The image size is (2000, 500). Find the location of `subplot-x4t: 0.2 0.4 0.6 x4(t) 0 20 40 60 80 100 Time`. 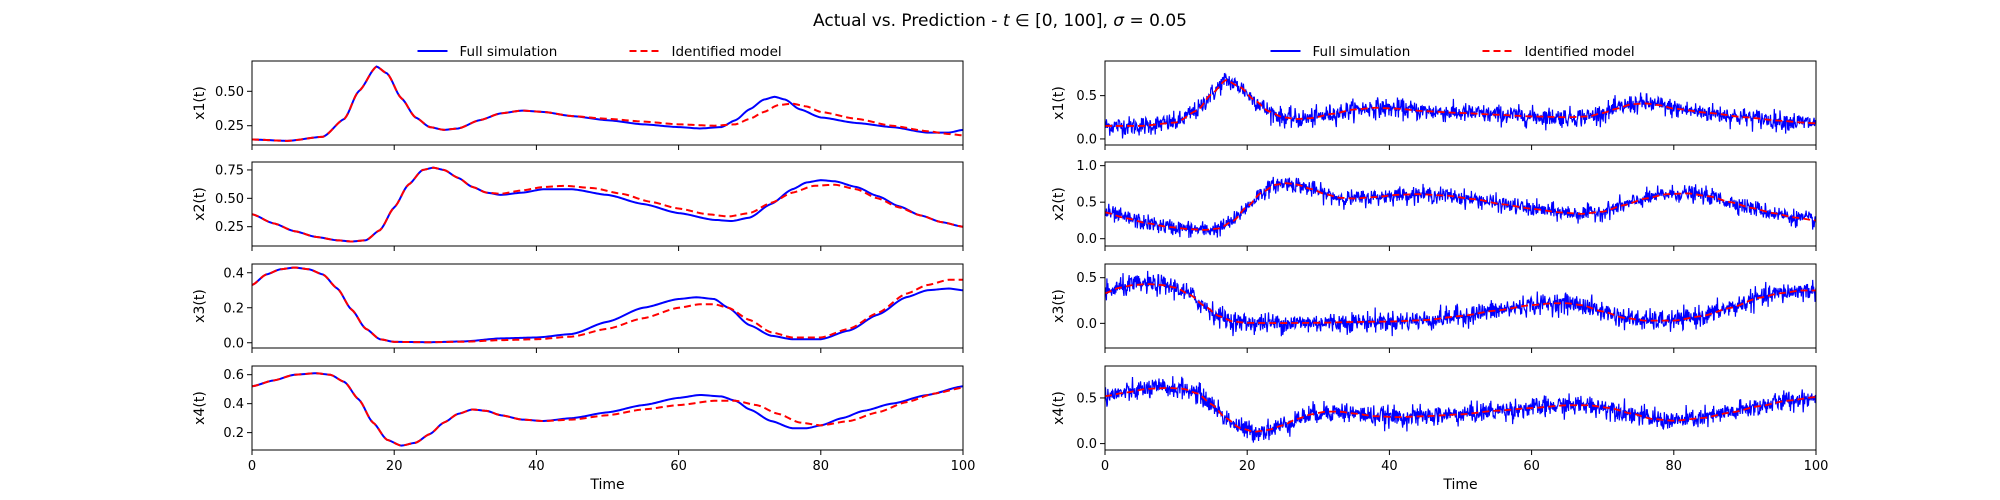

subplot-x4t: 0.2 0.4 0.6 x4(t) 0 20 40 60 80 100 Time is located at coordinates (584, 429).